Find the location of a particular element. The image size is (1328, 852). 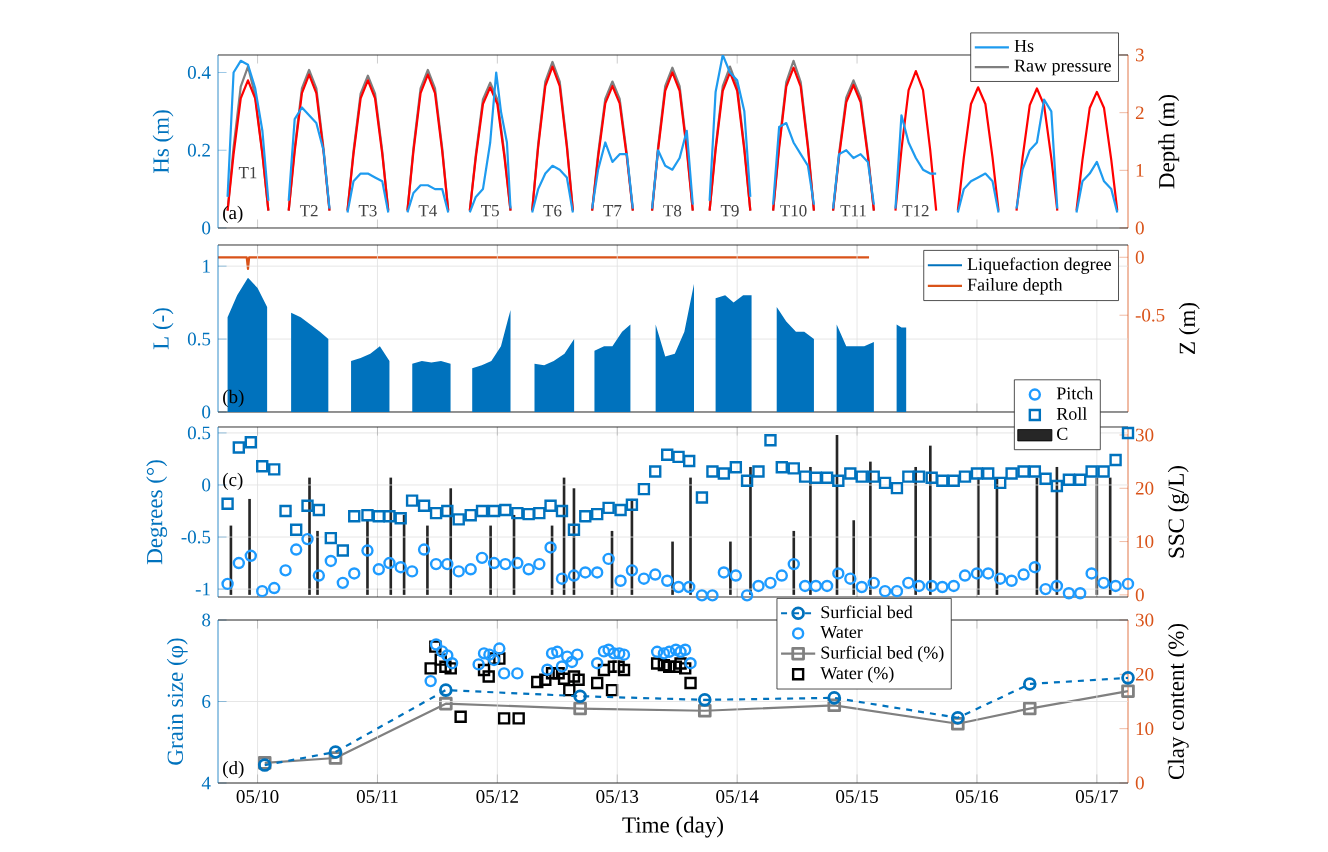

legend-label: Roll is located at coordinates (1071, 413).